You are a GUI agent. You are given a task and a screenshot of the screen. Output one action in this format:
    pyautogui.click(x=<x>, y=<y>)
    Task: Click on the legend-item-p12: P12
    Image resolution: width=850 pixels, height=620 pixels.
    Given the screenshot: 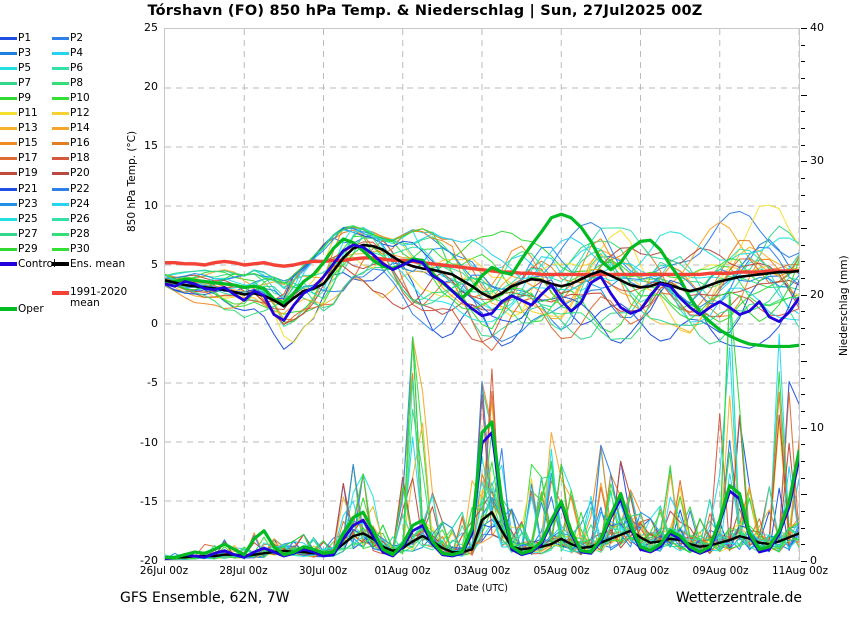 What is the action you would take?
    pyautogui.click(x=71, y=113)
    